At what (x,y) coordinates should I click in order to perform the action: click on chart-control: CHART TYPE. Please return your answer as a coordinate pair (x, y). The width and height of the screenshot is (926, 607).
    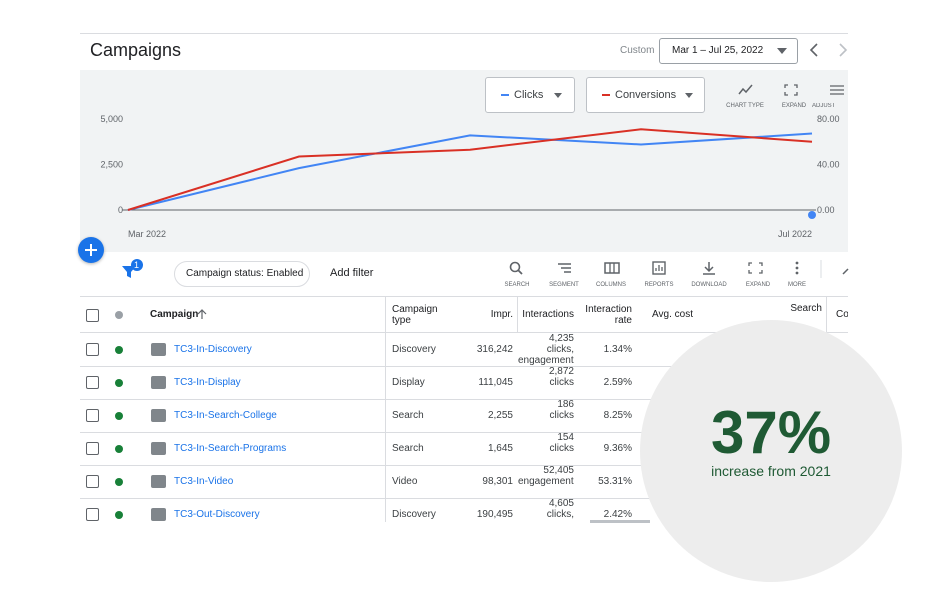
    Looking at the image, I should click on (745, 106).